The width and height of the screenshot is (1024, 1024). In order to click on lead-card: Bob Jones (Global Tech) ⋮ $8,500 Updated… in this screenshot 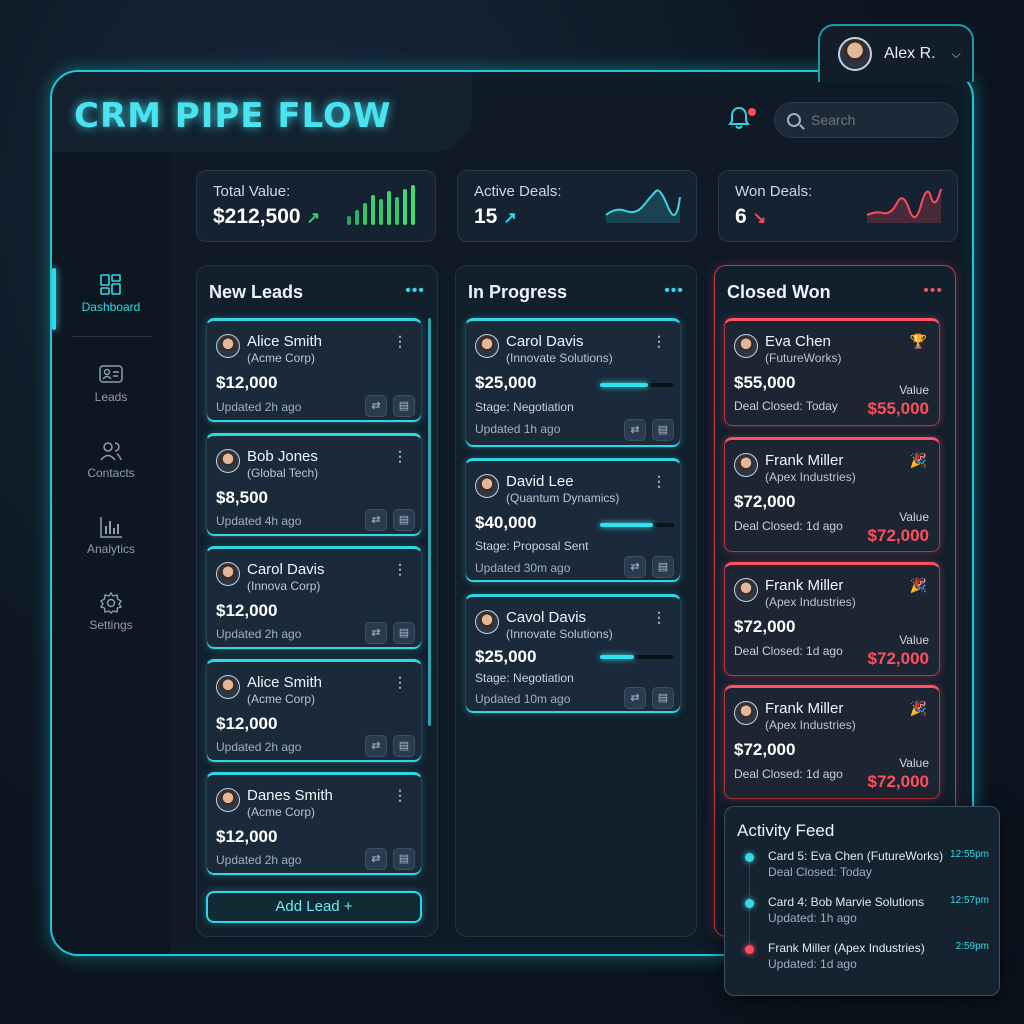, I will do `click(314, 485)`.